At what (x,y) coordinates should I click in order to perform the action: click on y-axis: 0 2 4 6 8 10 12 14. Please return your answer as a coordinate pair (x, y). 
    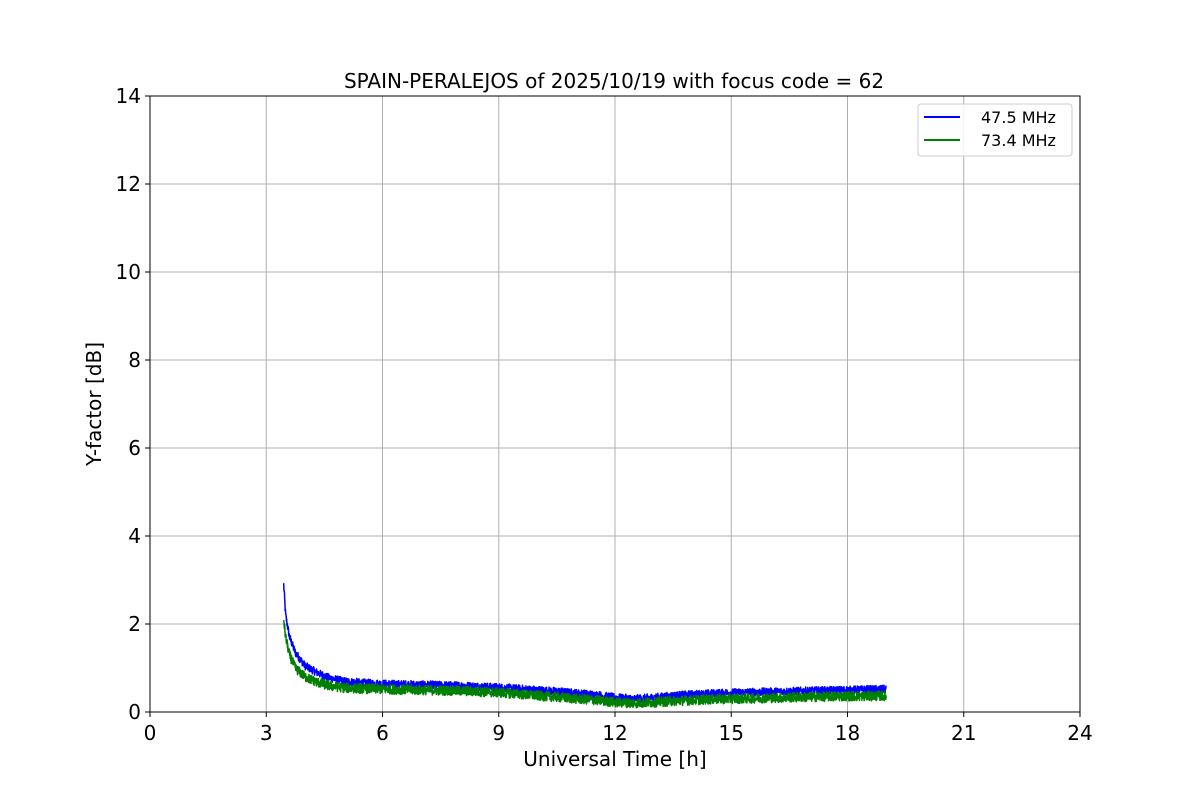
    Looking at the image, I should click on (133, 404).